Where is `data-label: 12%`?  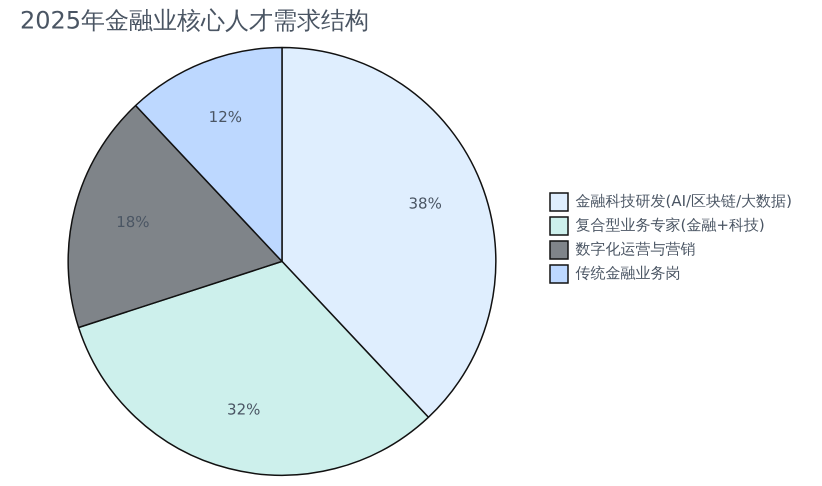
data-label: 12% is located at coordinates (225, 117).